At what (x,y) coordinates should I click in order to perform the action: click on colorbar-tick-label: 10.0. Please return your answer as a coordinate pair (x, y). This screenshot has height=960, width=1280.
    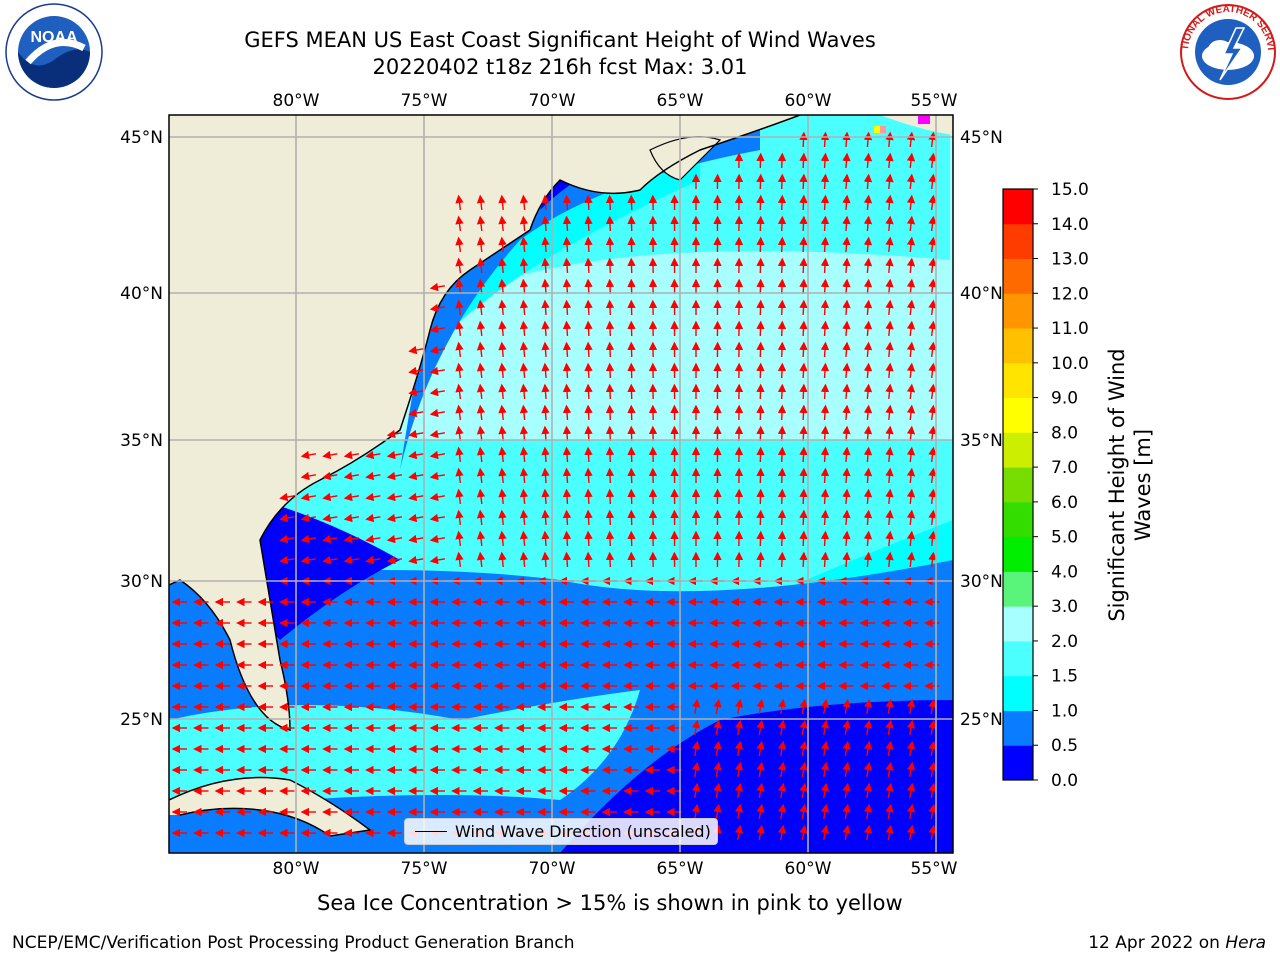
    Looking at the image, I should click on (1070, 364).